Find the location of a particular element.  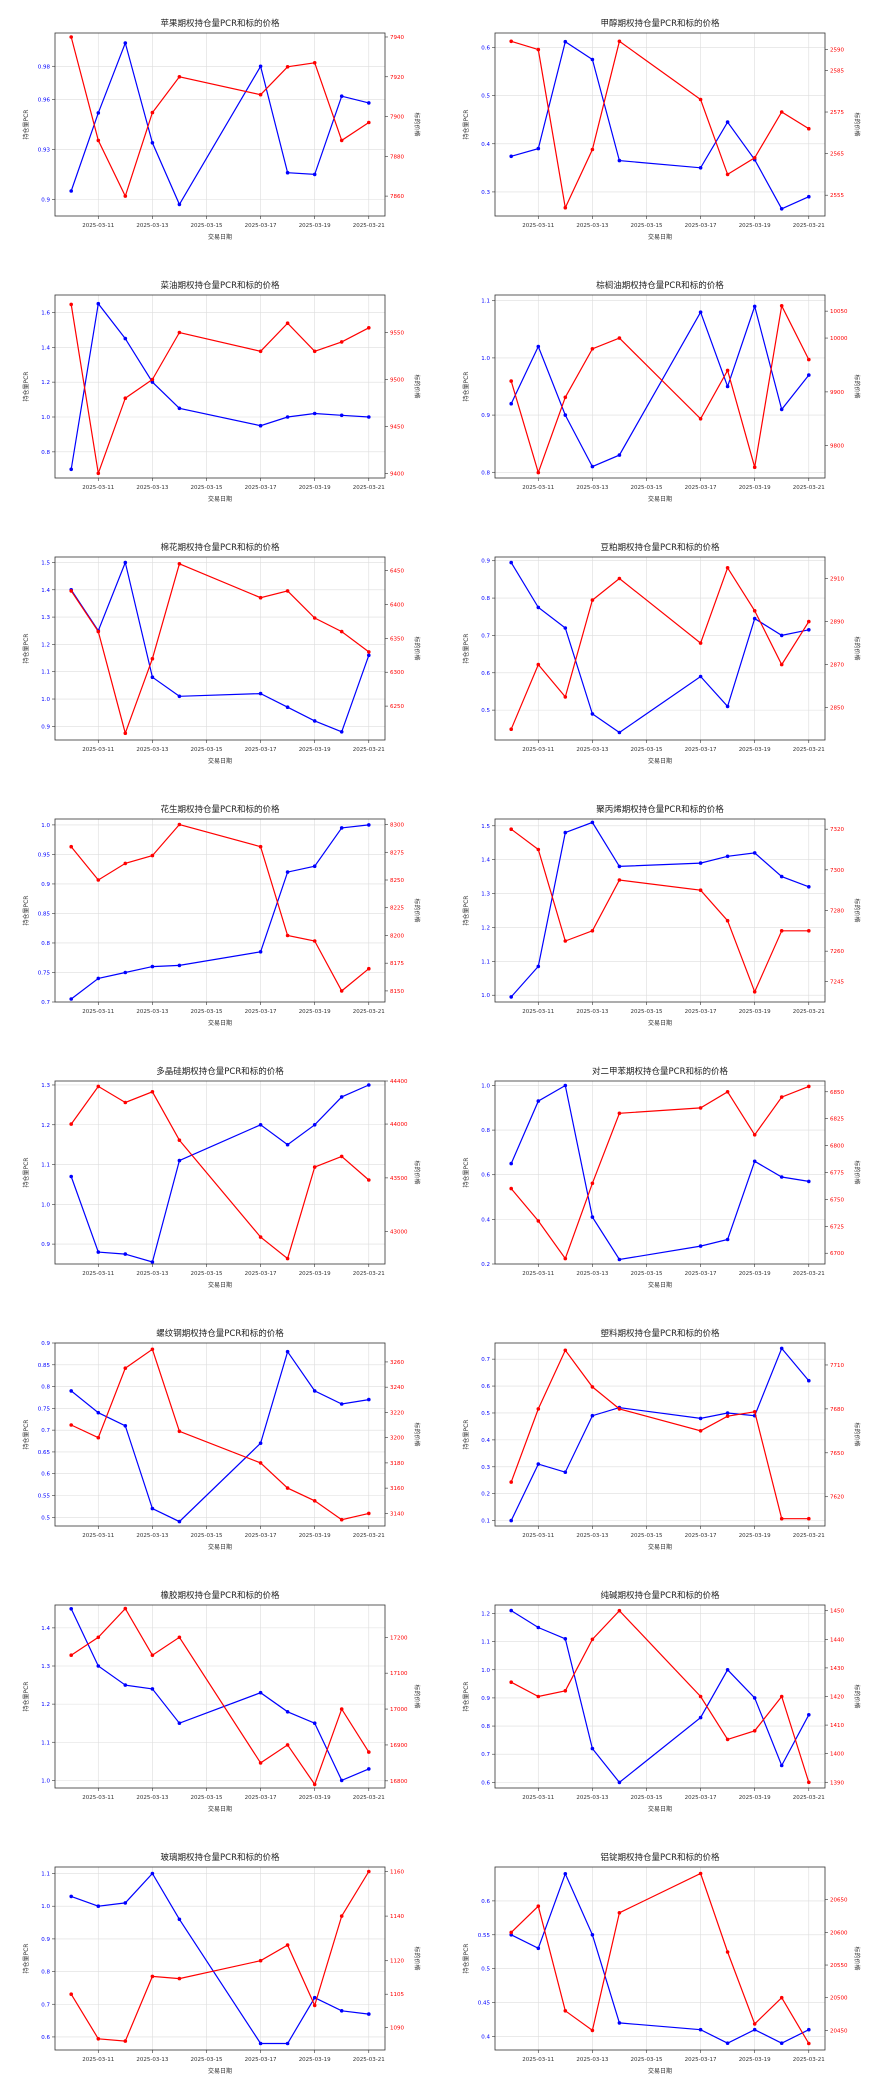

y-right-tick-label: 17100 is located at coordinates (399, 1674).